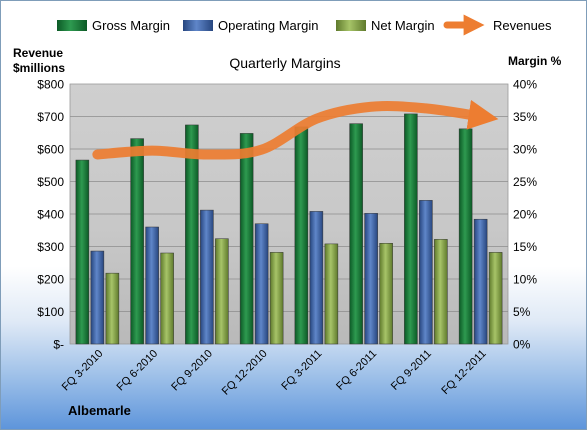  What do you see at coordinates (525, 182) in the screenshot?
I see `right-tick-label: 25%` at bounding box center [525, 182].